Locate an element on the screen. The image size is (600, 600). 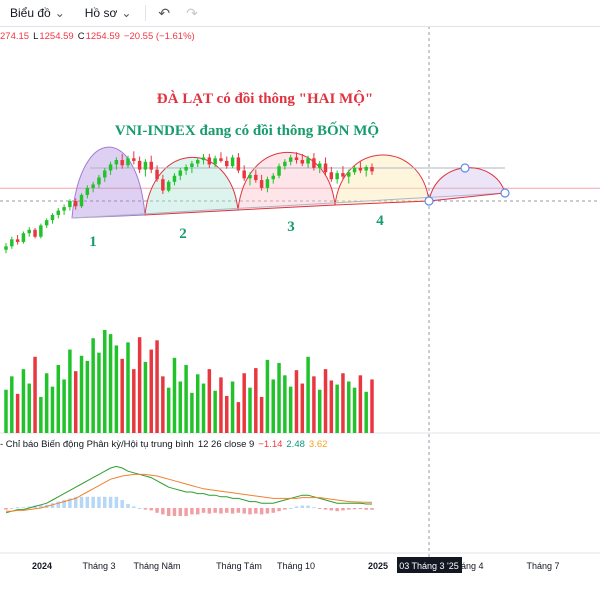
projection-layer is located at coordinates (467, 184).